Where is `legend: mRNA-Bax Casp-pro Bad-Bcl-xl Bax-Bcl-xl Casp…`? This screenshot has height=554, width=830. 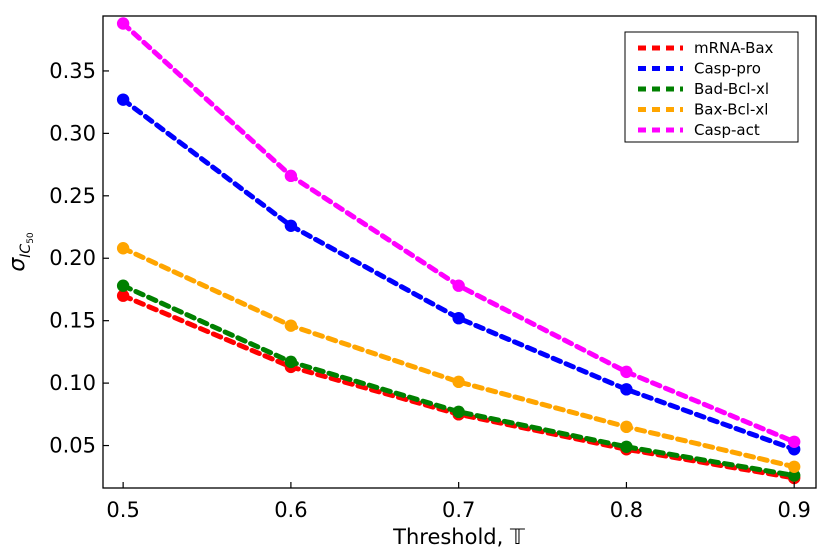
legend: mRNA-Bax Casp-pro Bad-Bcl-xl Bax-Bcl-xl Casp… is located at coordinates (711, 87).